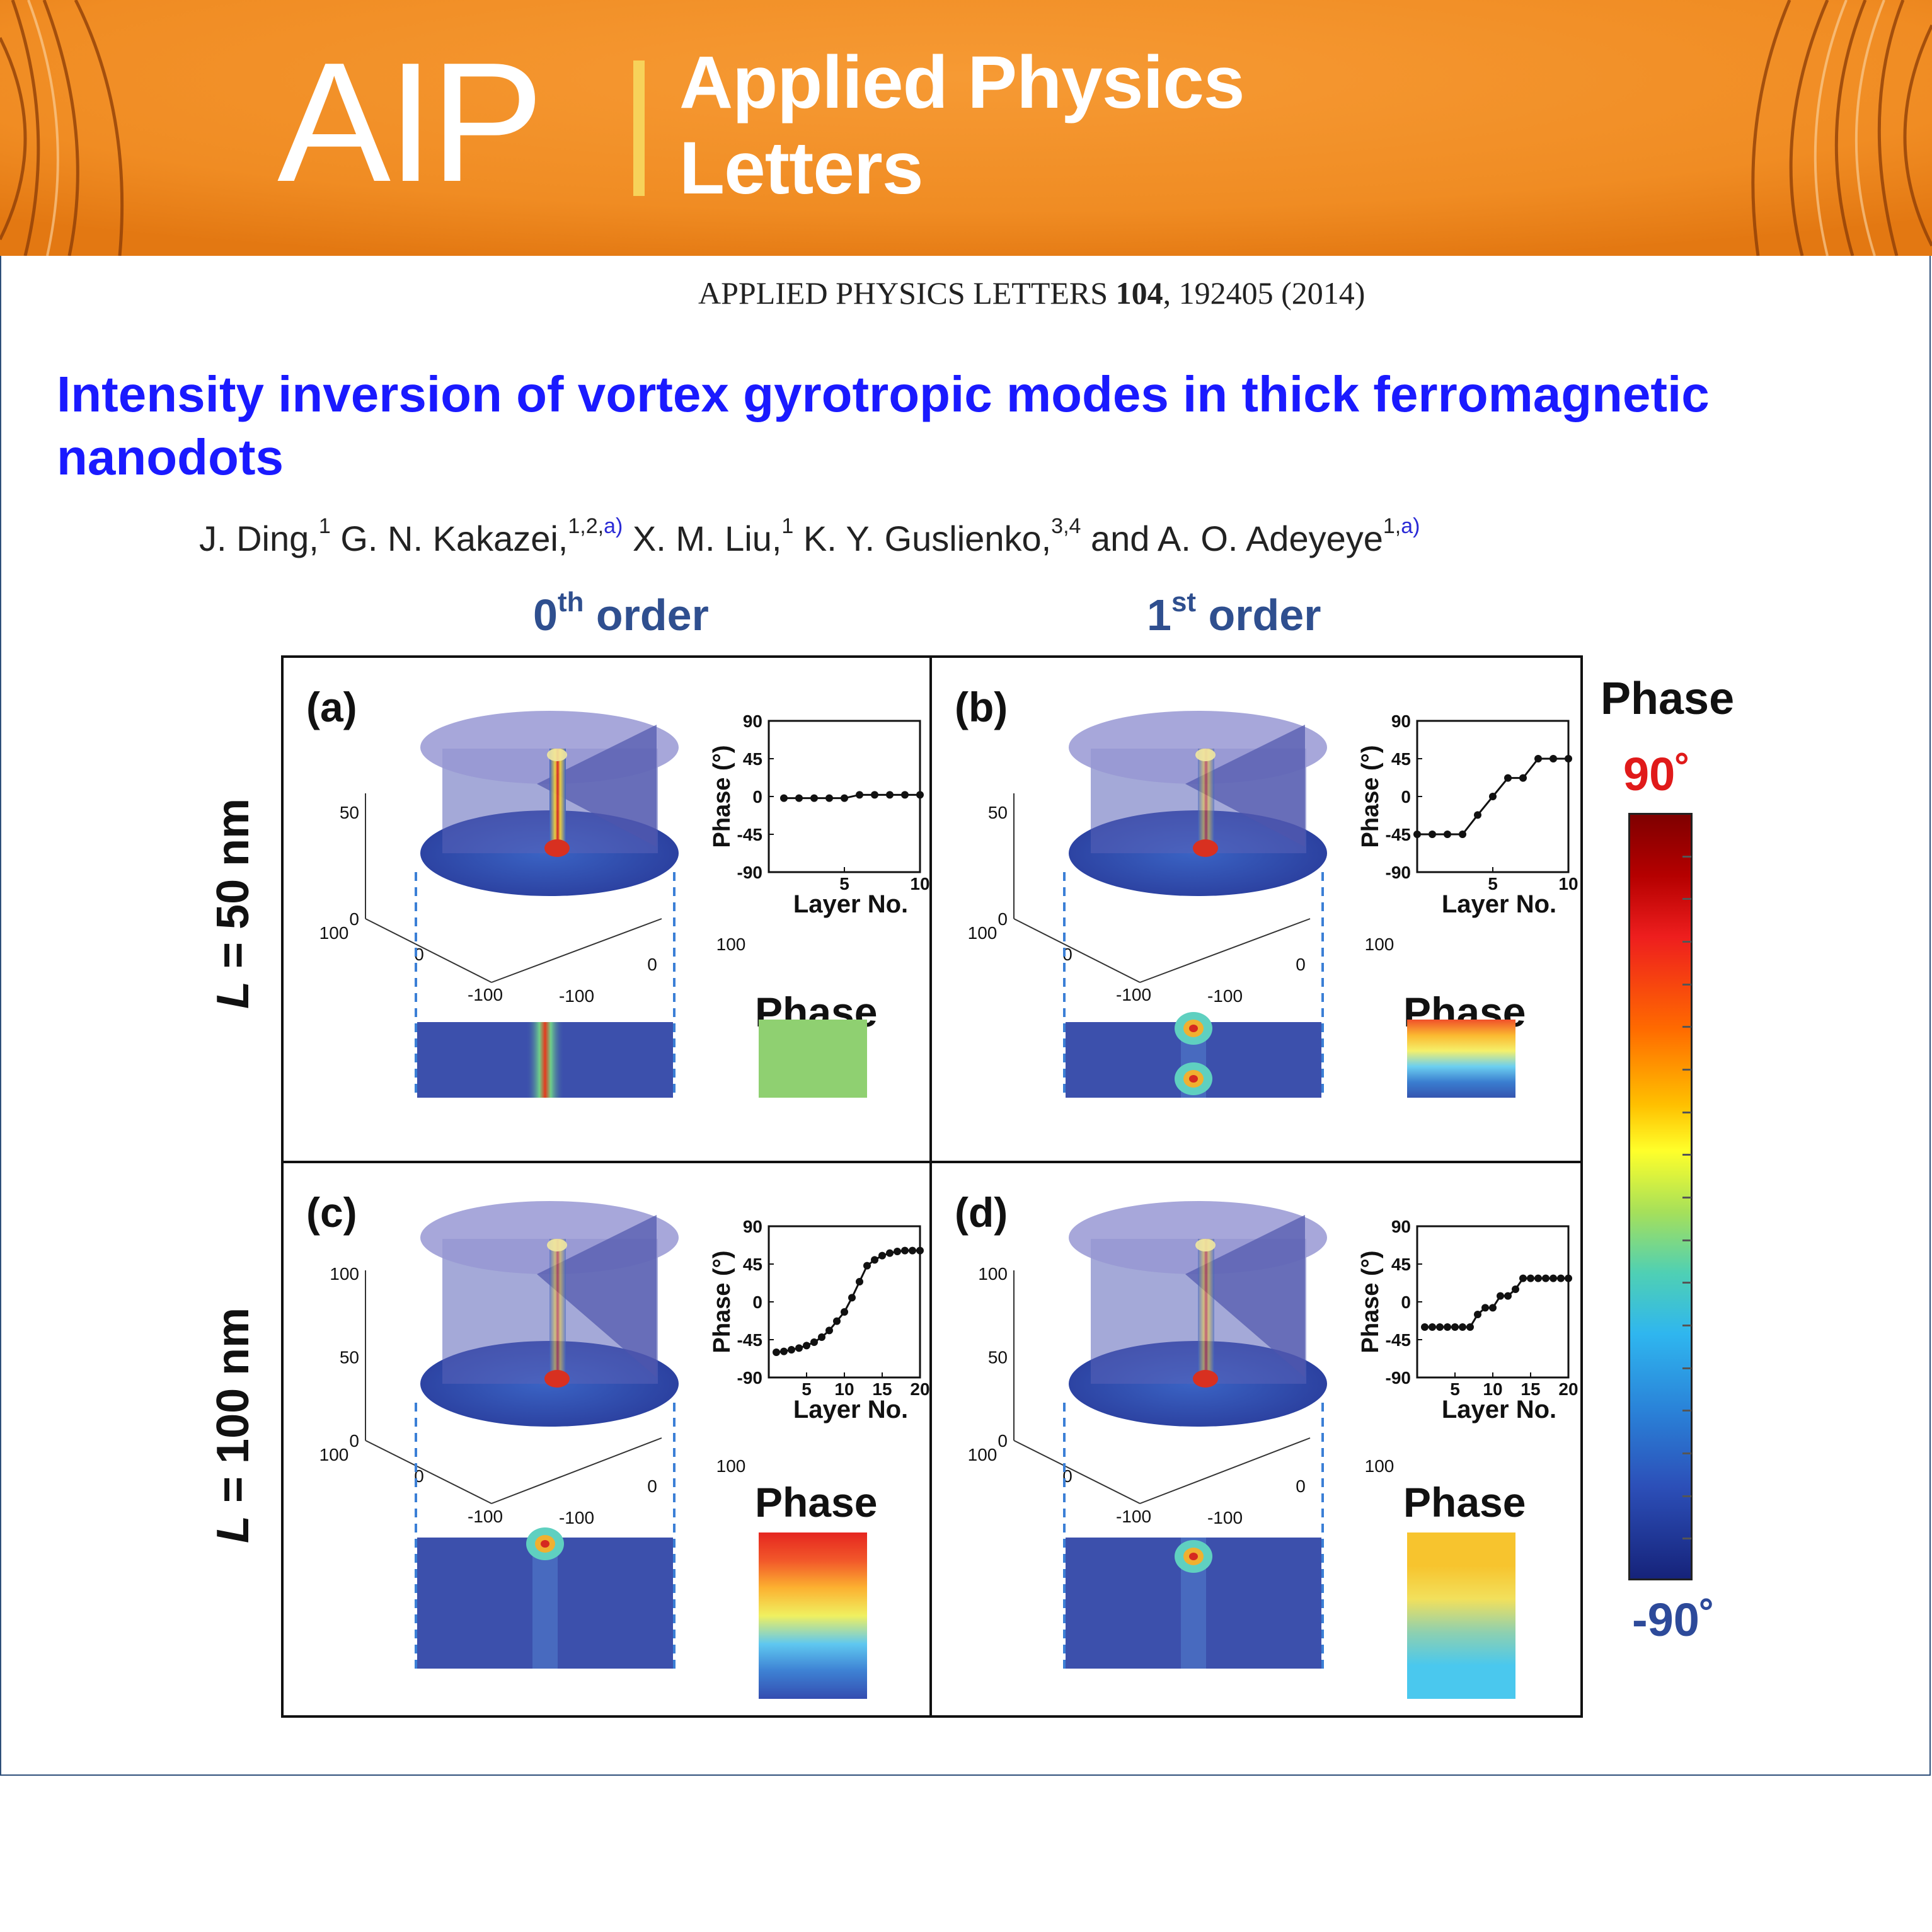 This screenshot has width=1932, height=1932. I want to click on phase-label: Phase, so click(1464, 1502).